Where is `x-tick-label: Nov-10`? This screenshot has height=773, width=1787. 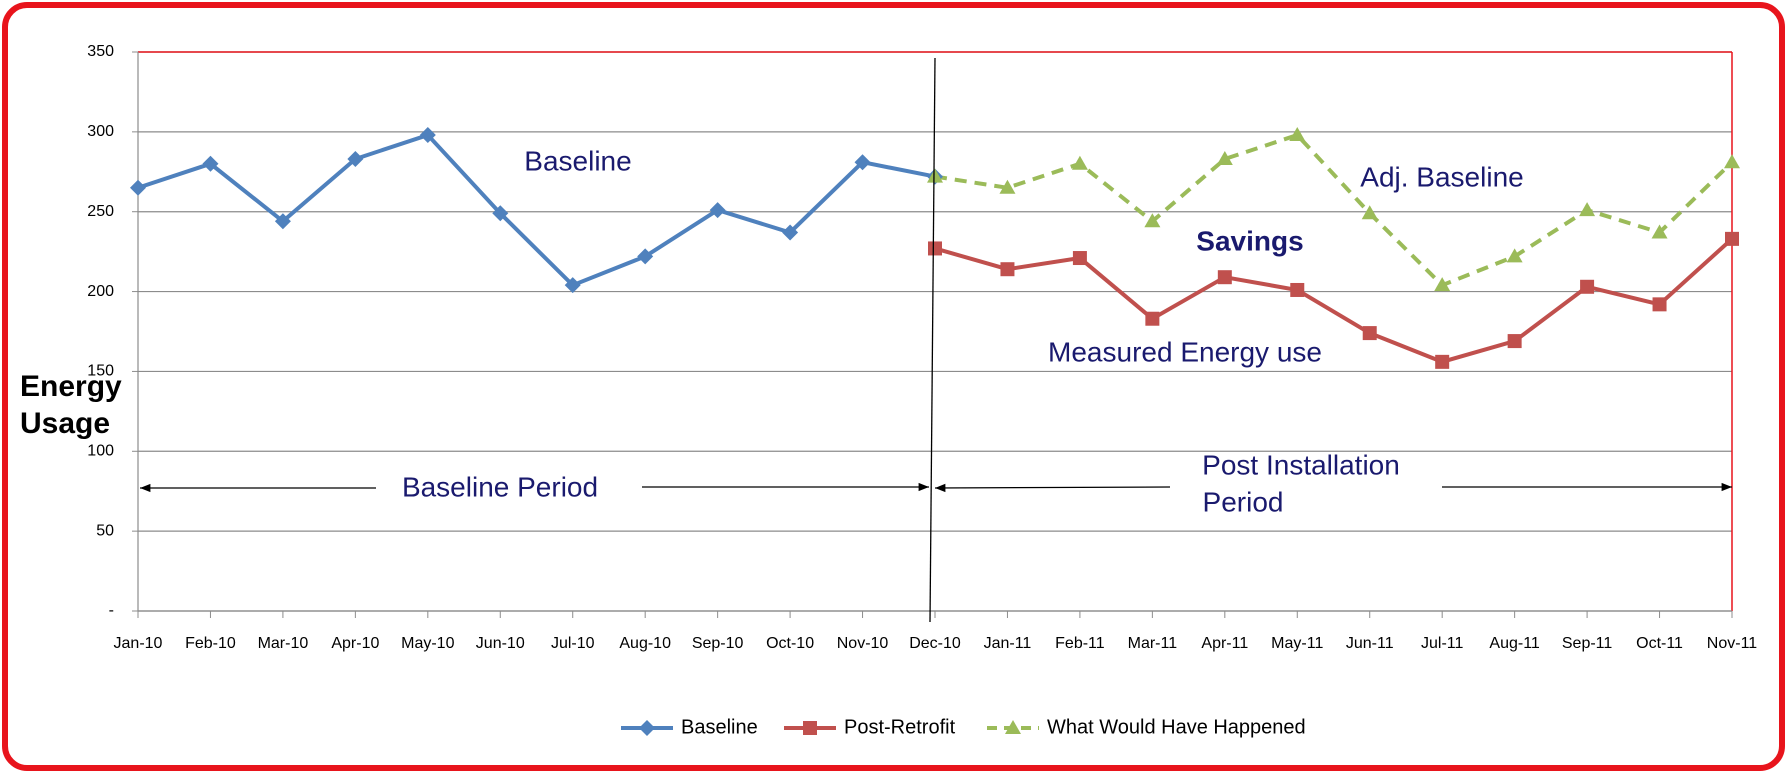
x-tick-label: Nov-10 is located at coordinates (863, 643).